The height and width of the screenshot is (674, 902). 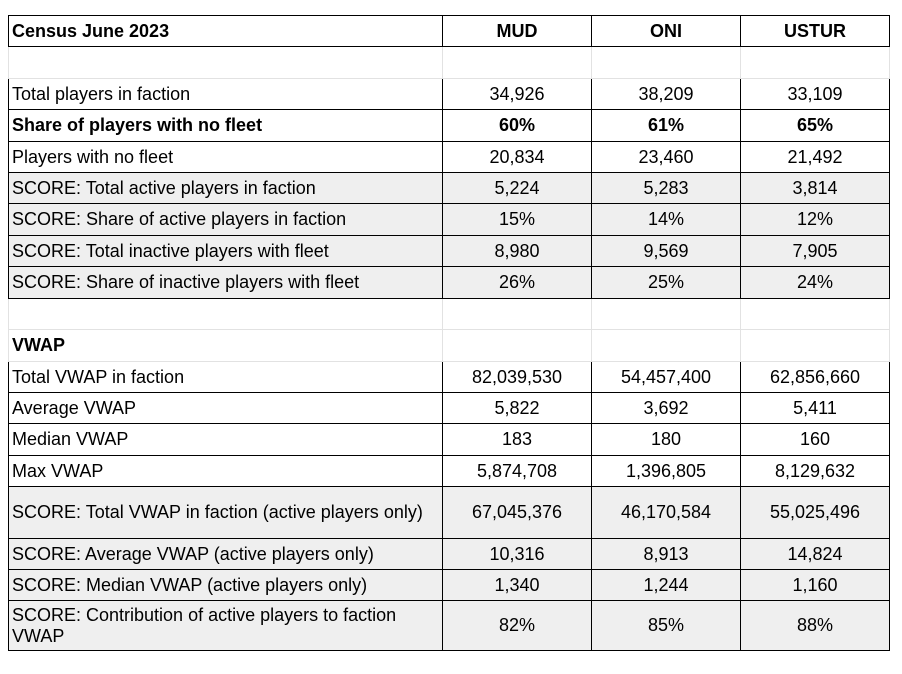 What do you see at coordinates (517, 282) in the screenshot?
I see `value-cell-mud: 26%` at bounding box center [517, 282].